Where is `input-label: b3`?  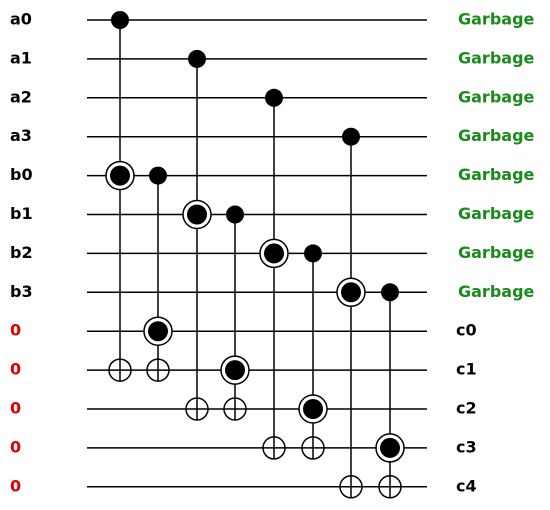
input-label: b3 is located at coordinates (21, 291).